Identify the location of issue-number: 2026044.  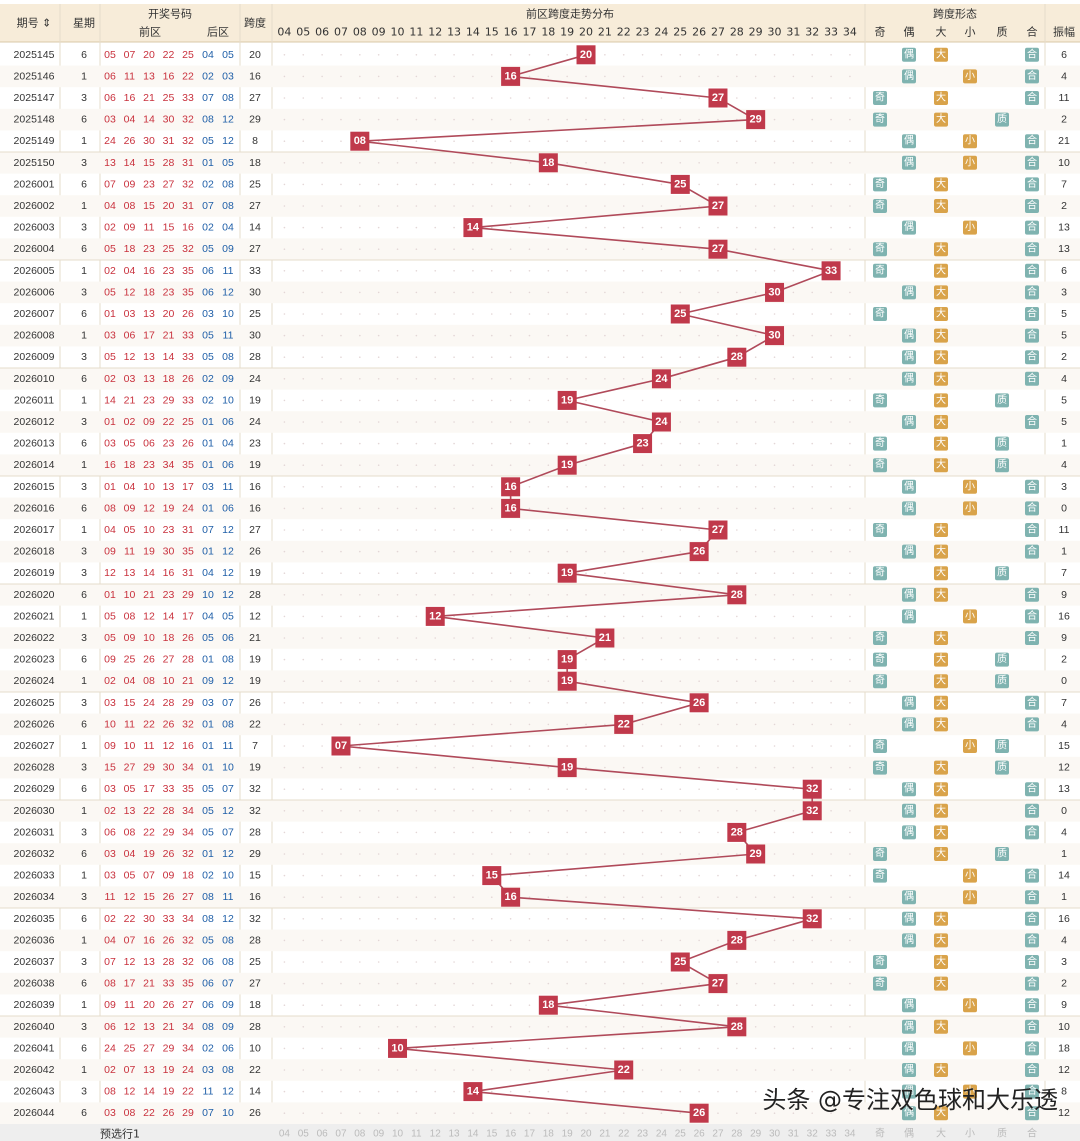
(34, 1113).